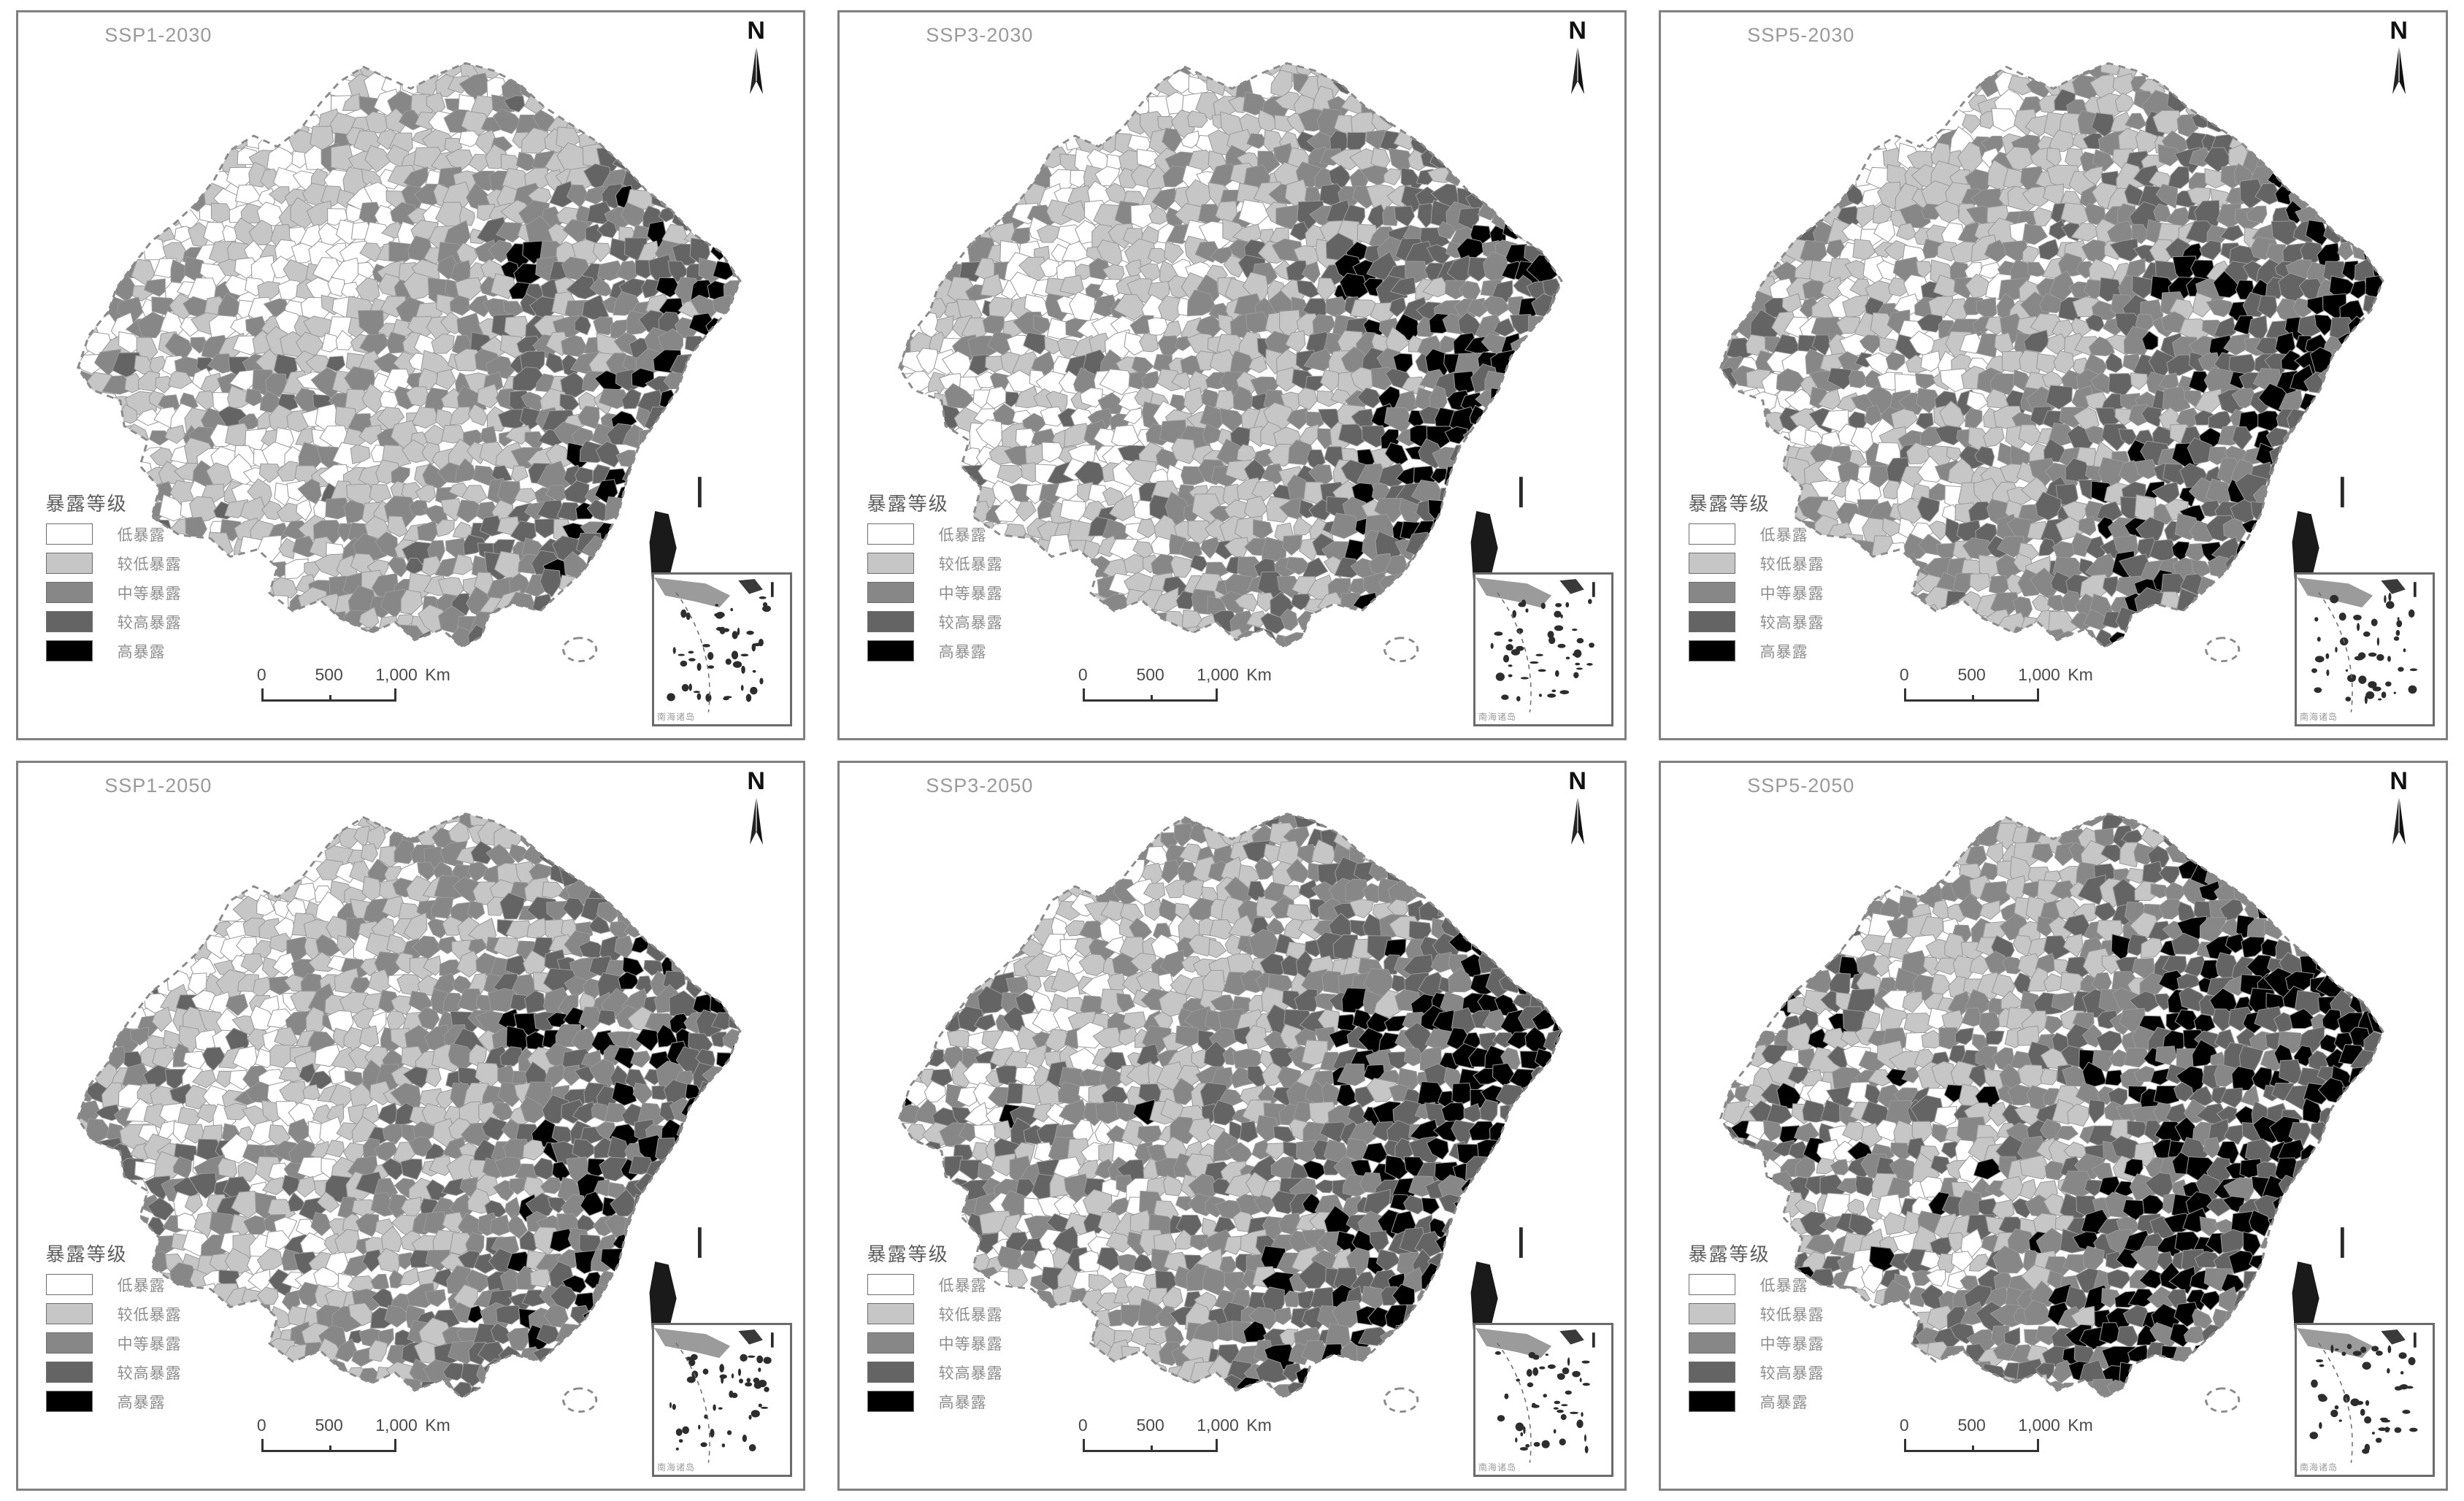 This screenshot has width=2464, height=1501. Describe the element at coordinates (1801, 785) in the screenshot. I see `panel-title: SSP5-2050` at that location.